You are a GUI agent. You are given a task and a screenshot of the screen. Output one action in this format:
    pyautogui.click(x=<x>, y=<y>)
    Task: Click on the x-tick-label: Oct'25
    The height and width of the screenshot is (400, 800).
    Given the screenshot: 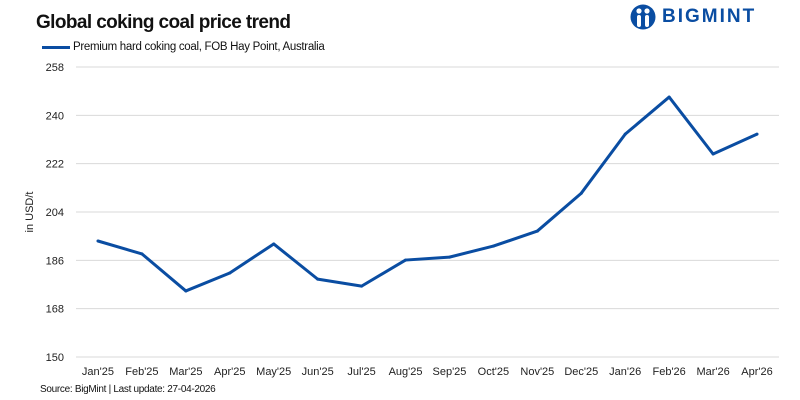 What is the action you would take?
    pyautogui.click(x=493, y=372)
    